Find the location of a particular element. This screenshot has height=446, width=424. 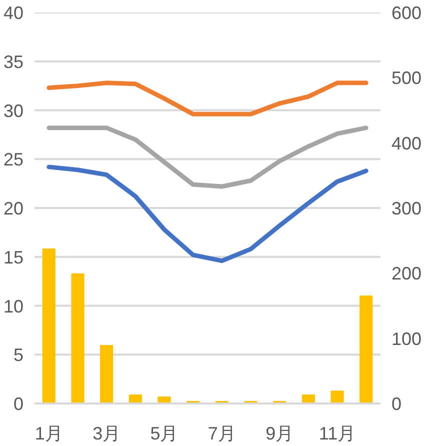

y-tick-label: 5 is located at coordinates (18, 355).